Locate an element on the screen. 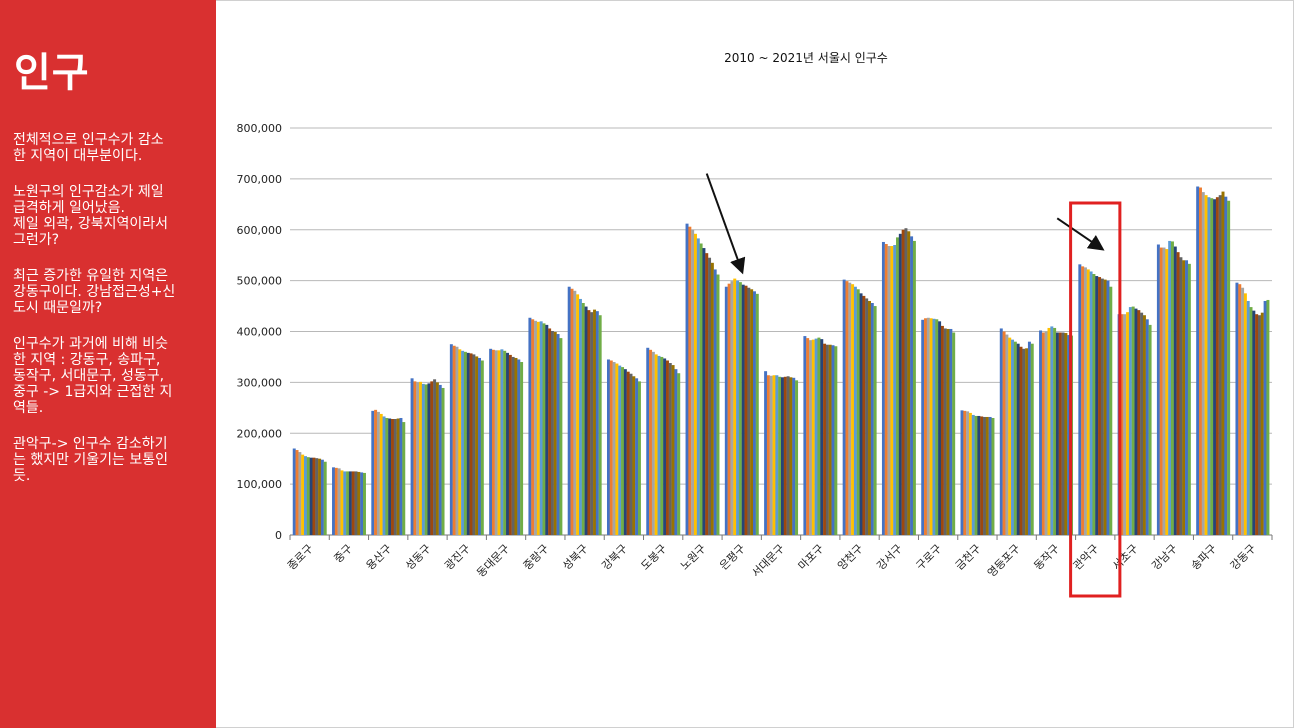  y-tick-label: 600,000 is located at coordinates (260, 230).